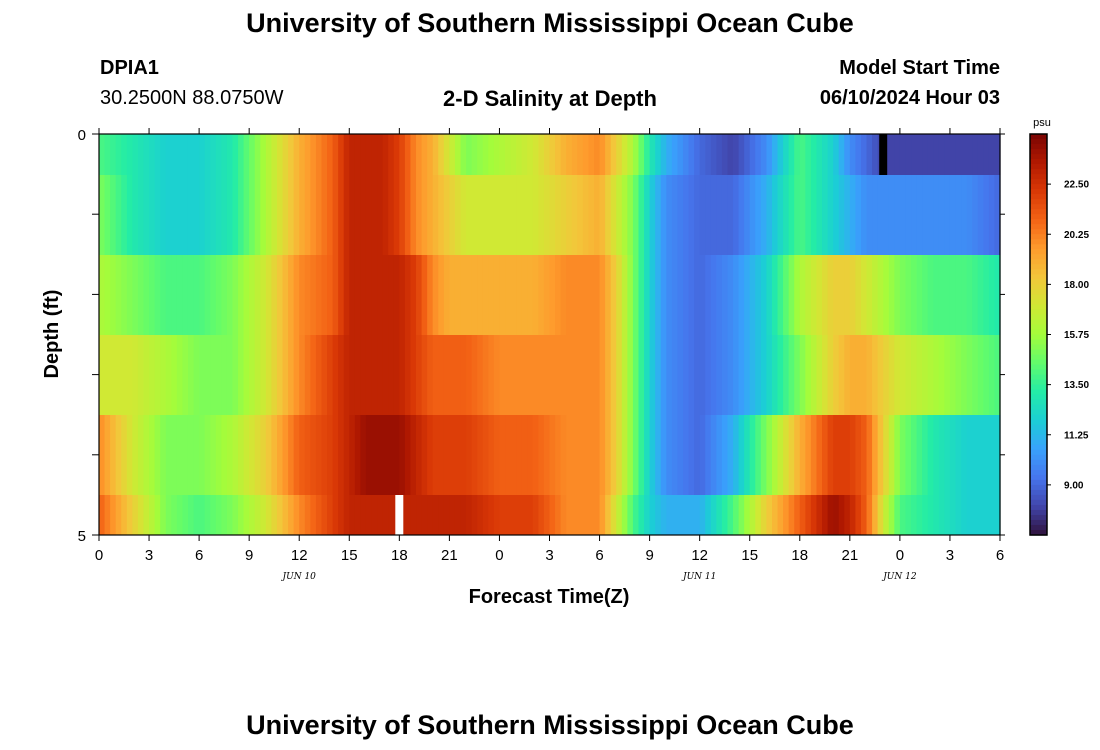 Image resolution: width=1100 pixels, height=750 pixels. What do you see at coordinates (900, 555) in the screenshot?
I see `x-tick-label: 0` at bounding box center [900, 555].